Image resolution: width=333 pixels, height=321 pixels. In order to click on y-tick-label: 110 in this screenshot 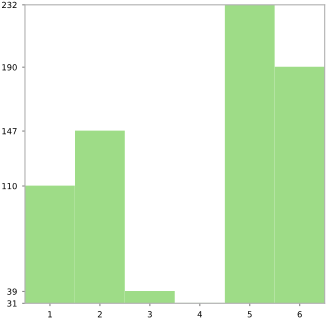, I will do `click(9, 186)`.